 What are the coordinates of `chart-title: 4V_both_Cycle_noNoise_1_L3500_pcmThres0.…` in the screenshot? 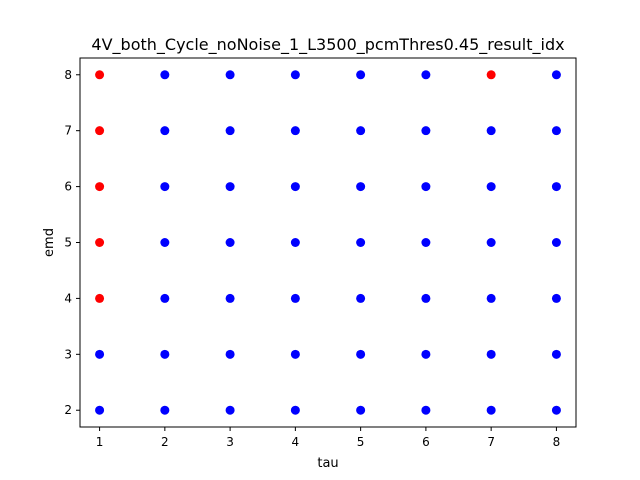 It's located at (327, 45).